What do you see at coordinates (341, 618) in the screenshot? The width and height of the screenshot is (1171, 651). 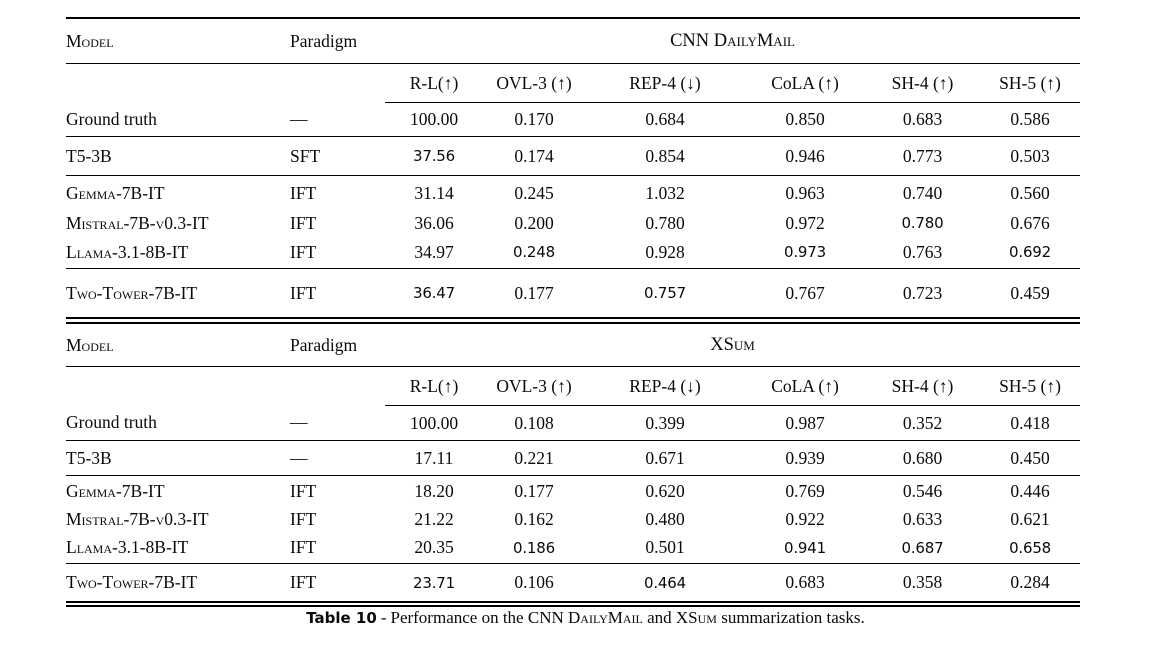 I see `caption-label: Table 10` at bounding box center [341, 618].